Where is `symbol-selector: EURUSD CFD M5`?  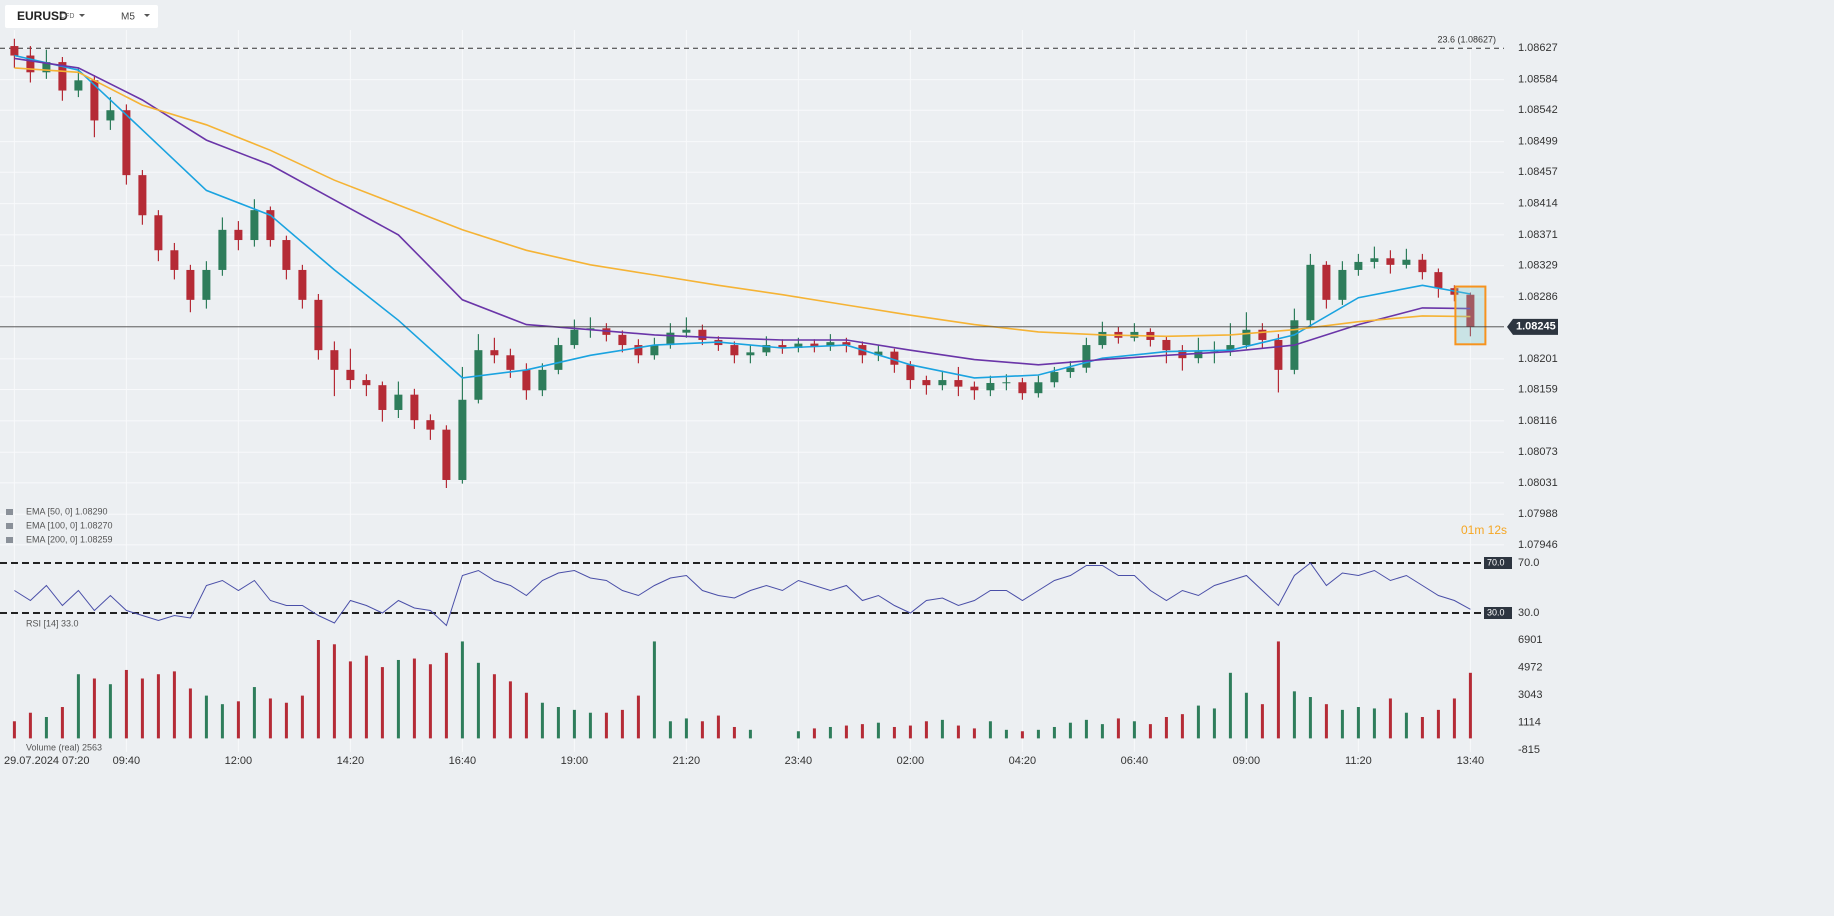
symbol-selector: EURUSD CFD M5 is located at coordinates (81, 16).